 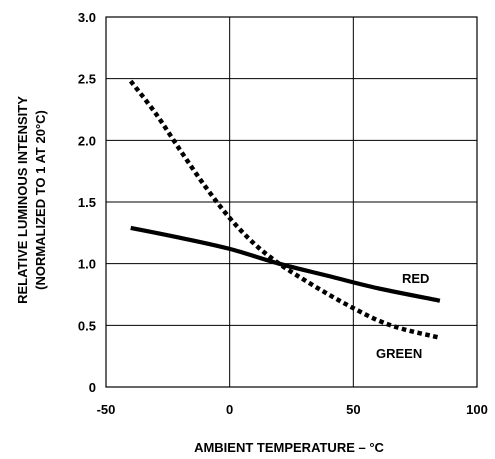 What do you see at coordinates (87, 264) in the screenshot?
I see `y-tick-label: 1.0` at bounding box center [87, 264].